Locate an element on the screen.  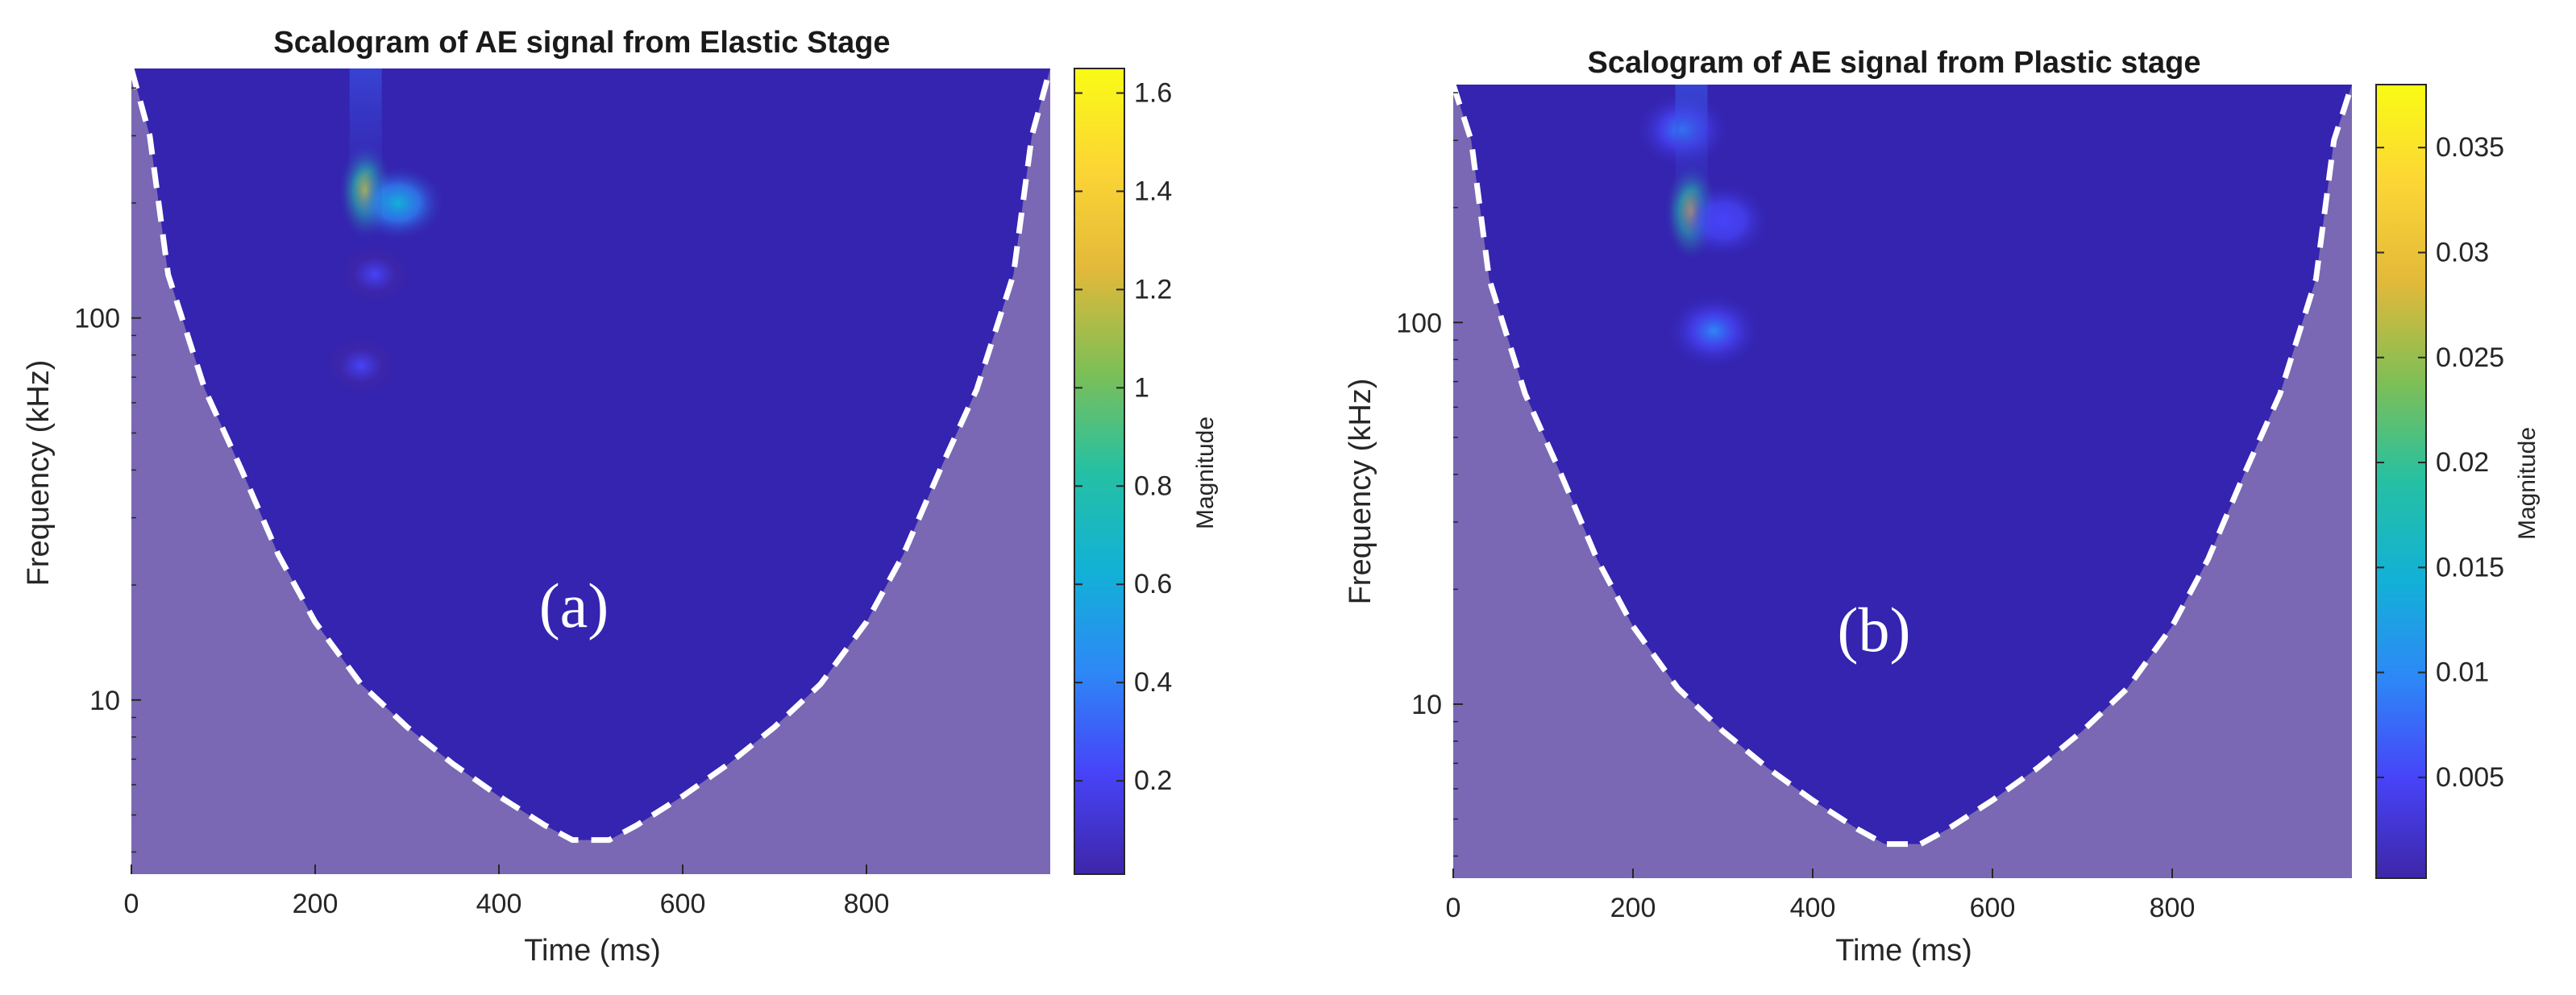
panel-a-letter: (a) is located at coordinates (574, 605).